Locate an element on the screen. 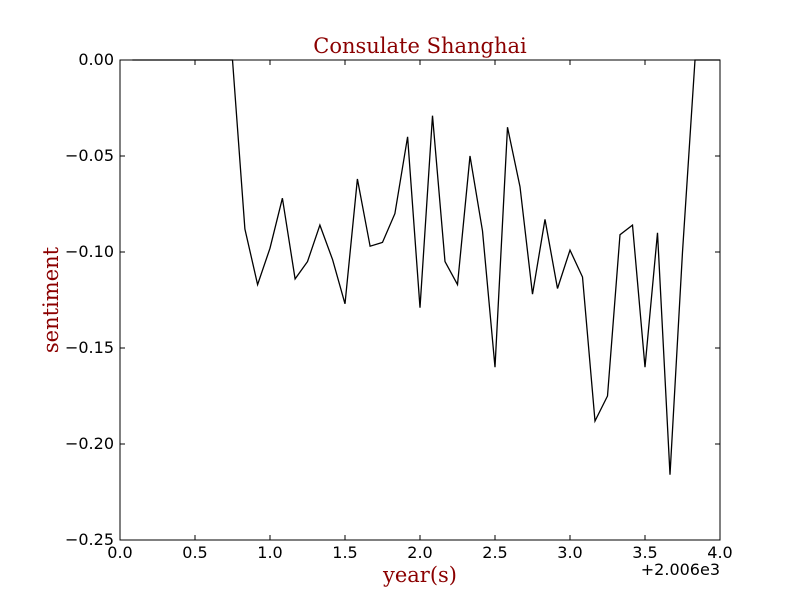 The image size is (800, 600). chart-title: Consulate Shanghai is located at coordinates (420, 46).